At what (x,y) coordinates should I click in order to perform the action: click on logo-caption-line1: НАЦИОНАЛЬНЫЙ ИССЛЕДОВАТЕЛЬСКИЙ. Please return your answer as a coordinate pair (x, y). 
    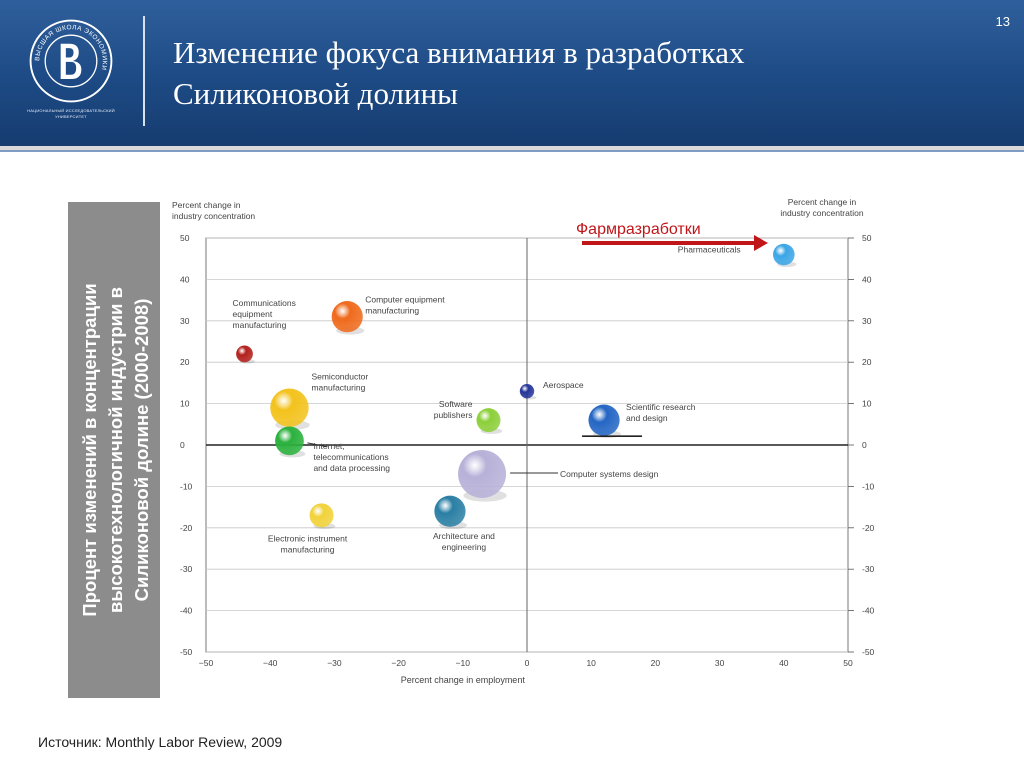
    Looking at the image, I should click on (71, 110).